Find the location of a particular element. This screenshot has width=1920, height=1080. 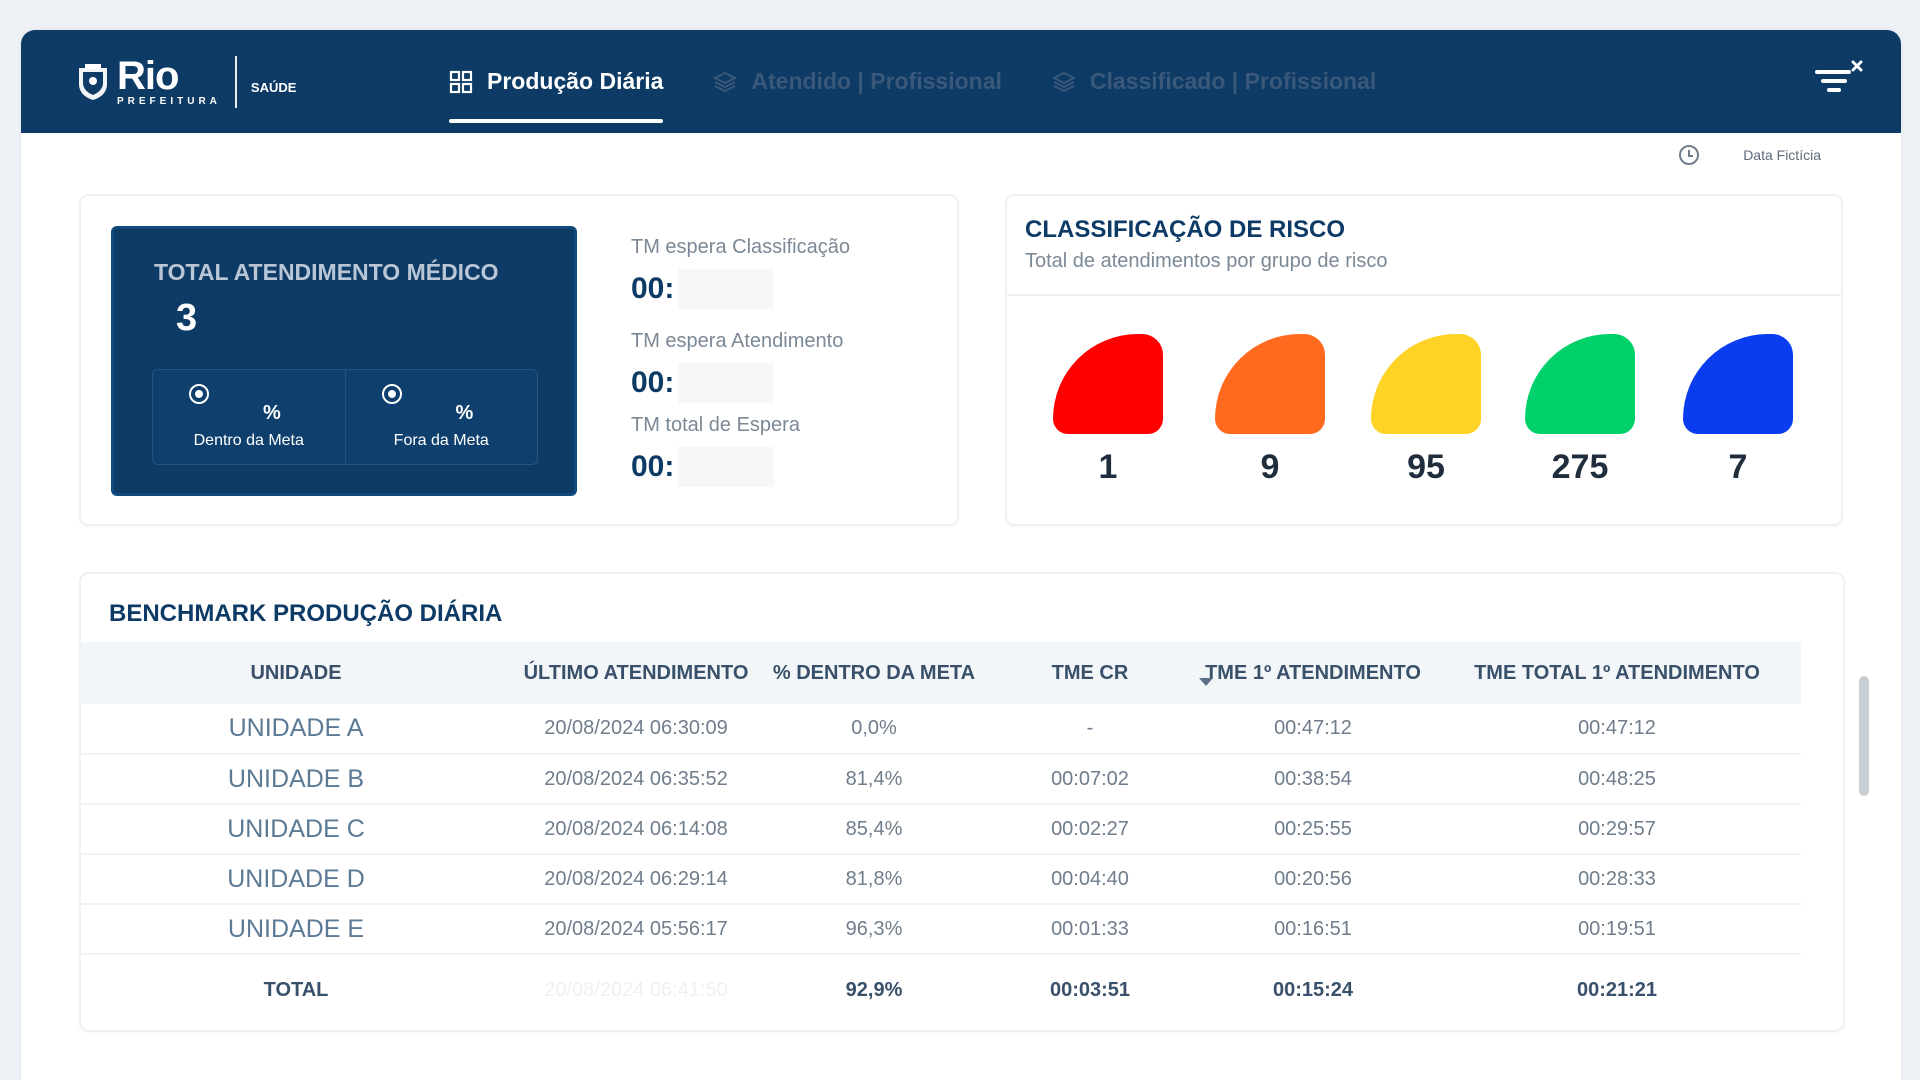

cell-tme-cr: 00:07:02 is located at coordinates (1090, 779).